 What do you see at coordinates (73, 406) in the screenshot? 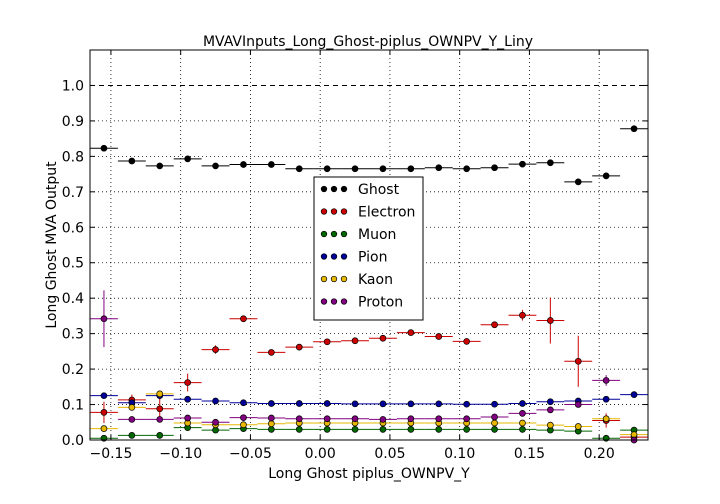
I see `y-tick-label: 0.1` at bounding box center [73, 406].